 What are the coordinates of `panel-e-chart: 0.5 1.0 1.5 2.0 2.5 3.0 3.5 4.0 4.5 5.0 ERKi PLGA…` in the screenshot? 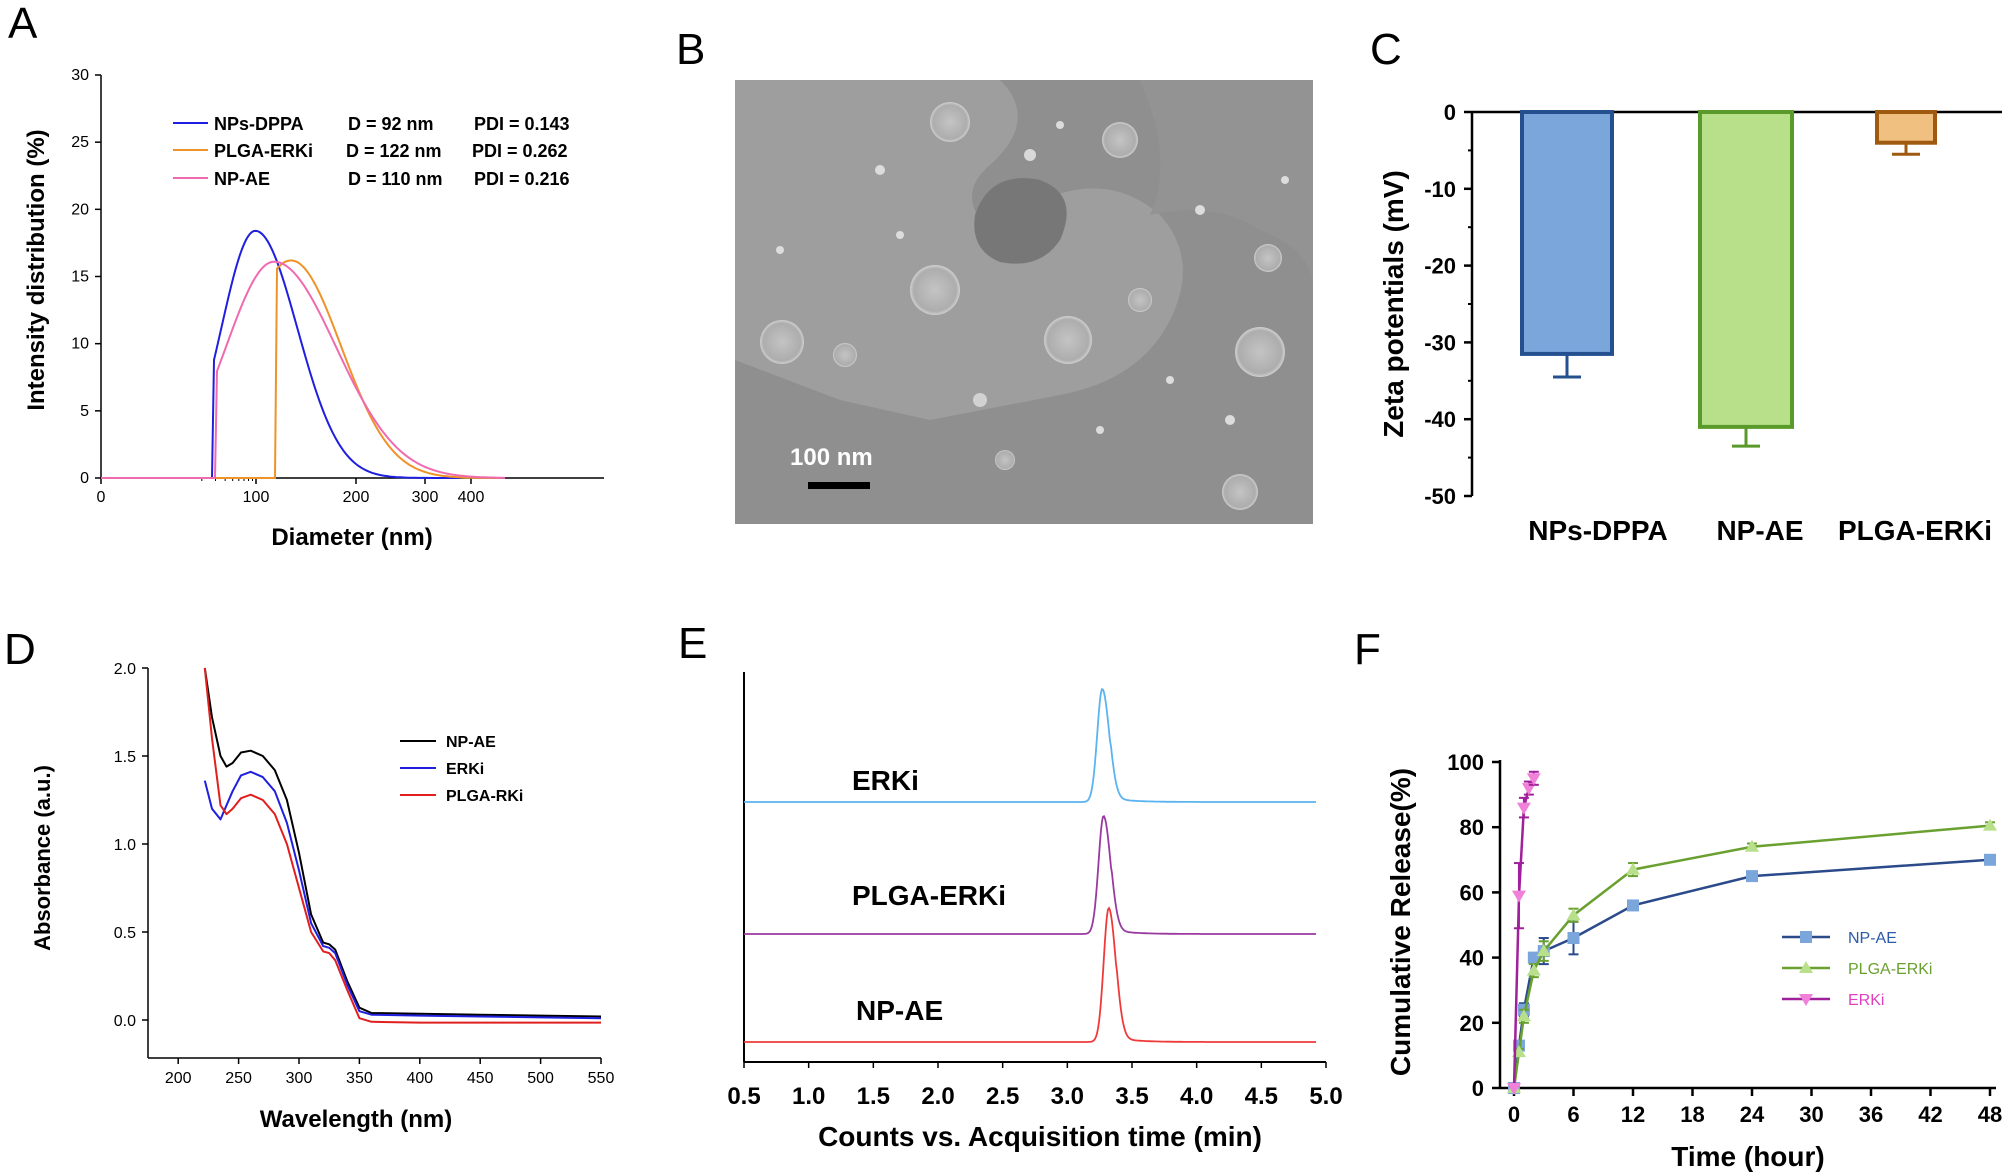 It's located at (1035, 912).